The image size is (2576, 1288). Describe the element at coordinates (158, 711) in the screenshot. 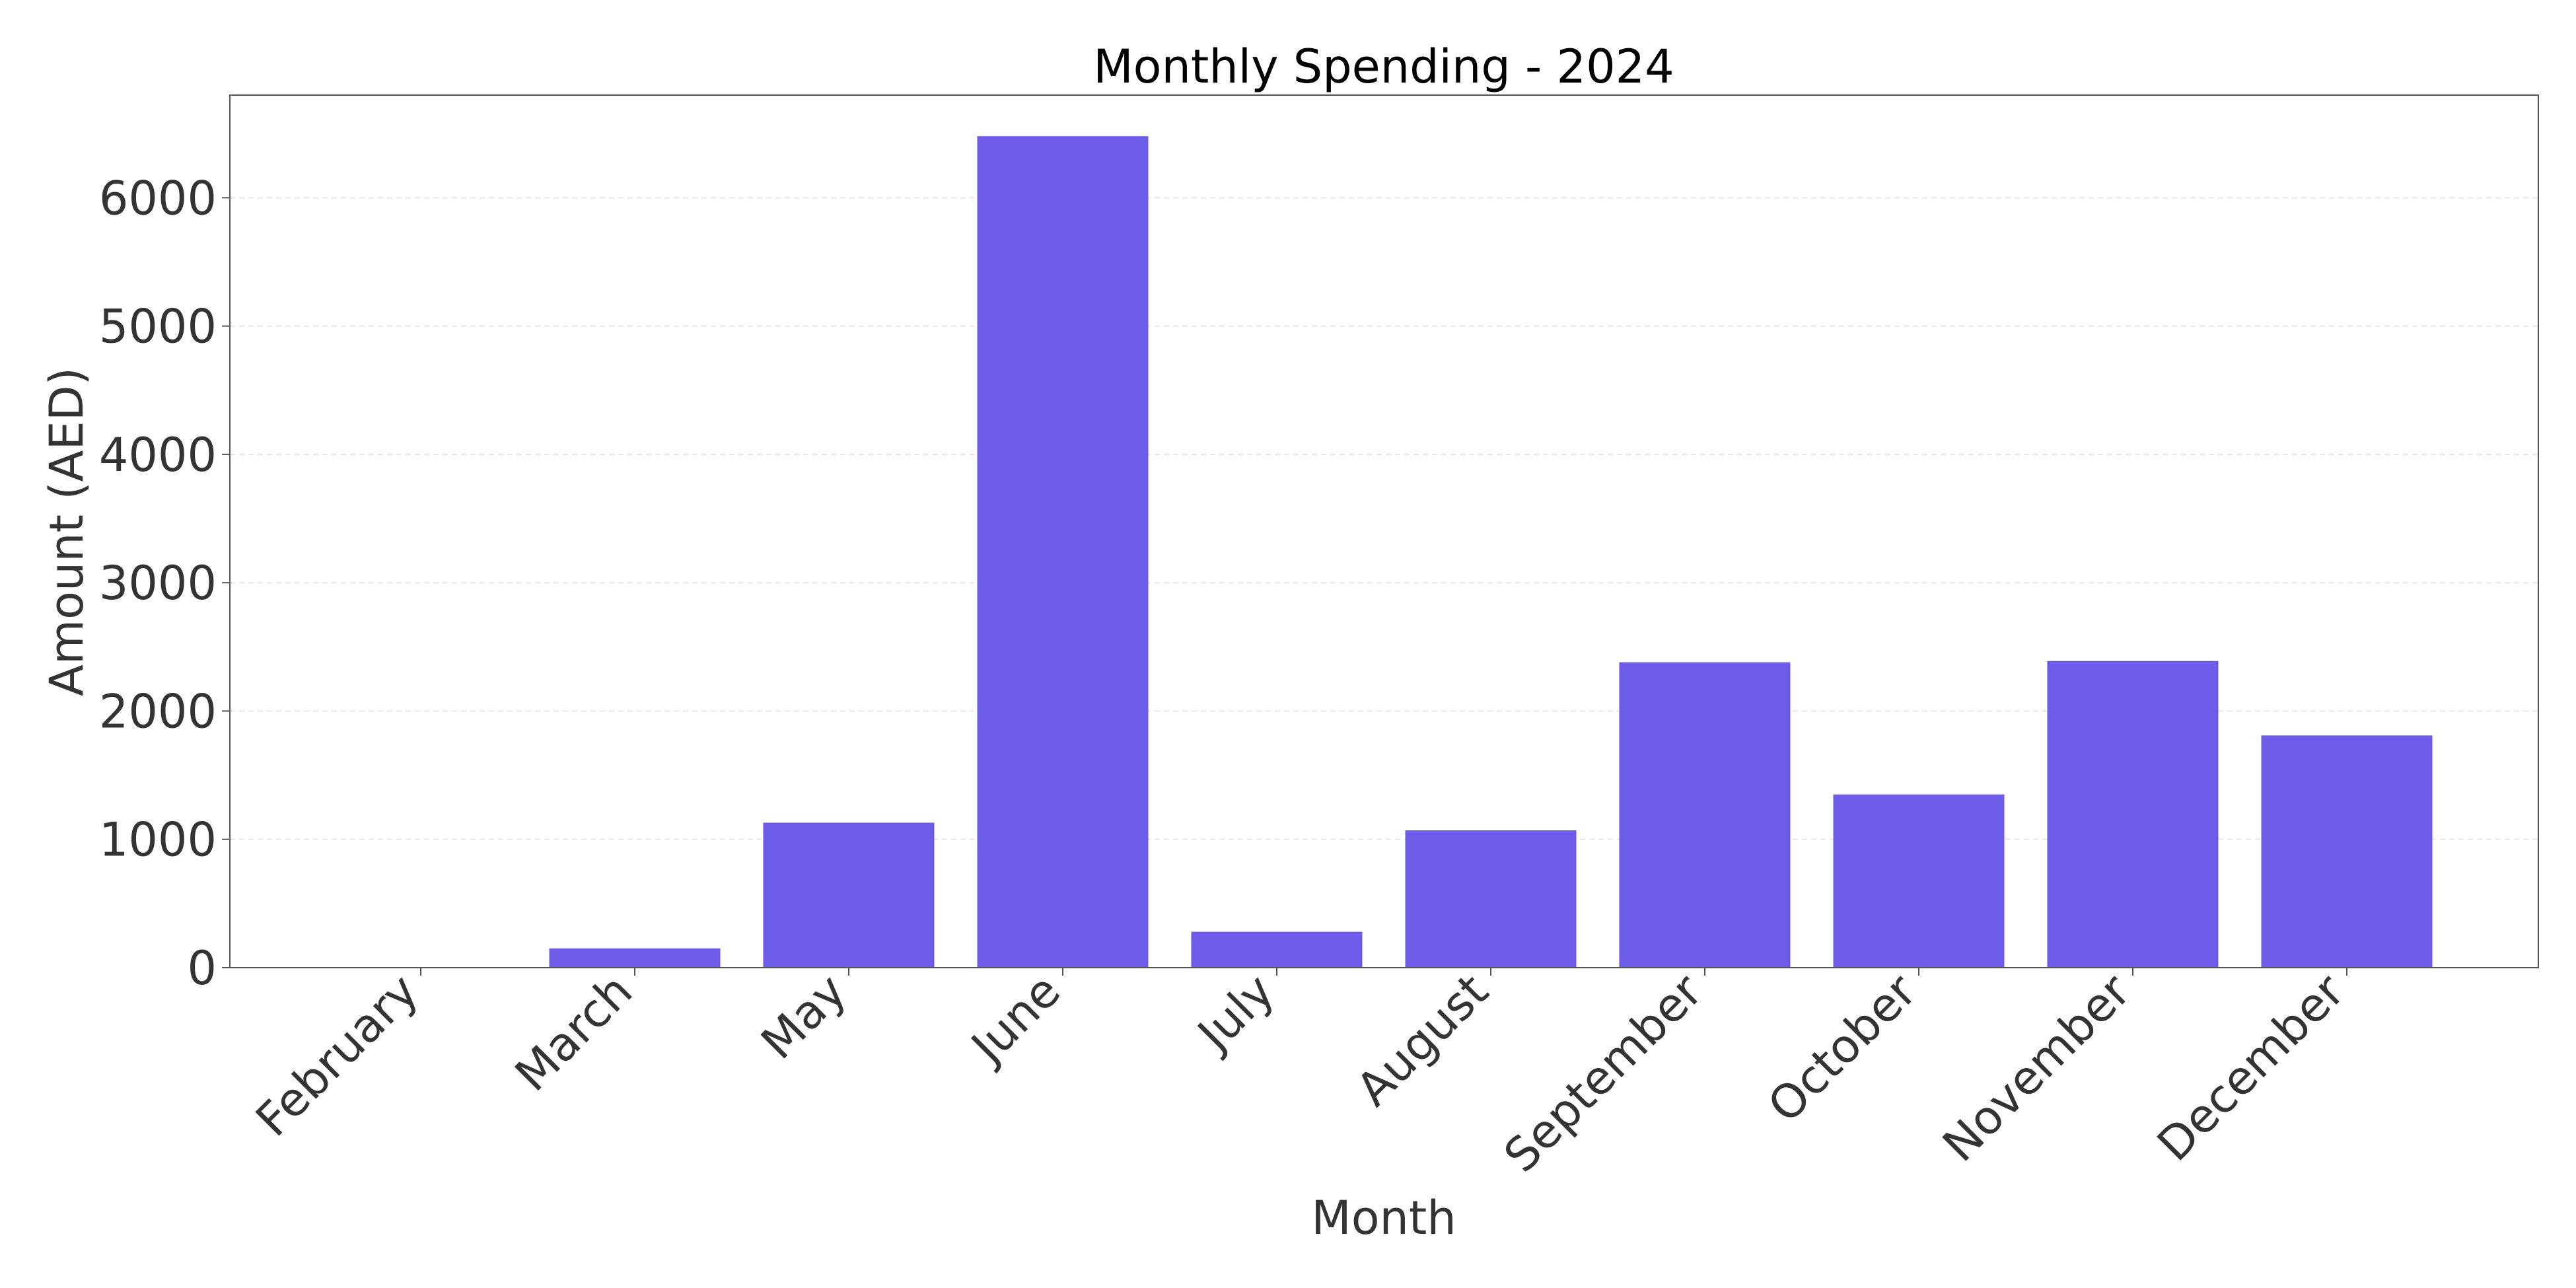

I see `y-tick-label: 2000` at that location.